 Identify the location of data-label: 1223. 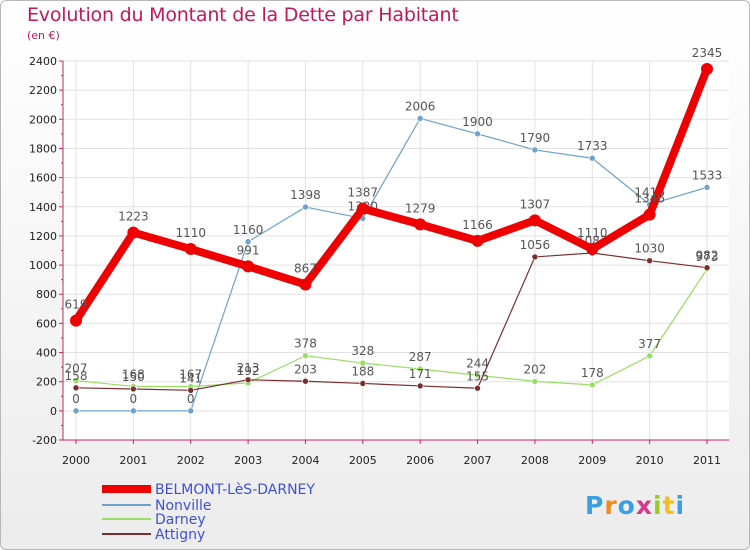
(133, 217).